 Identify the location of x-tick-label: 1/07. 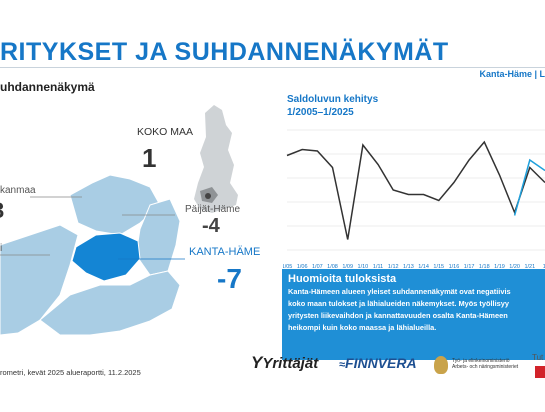
(317, 267).